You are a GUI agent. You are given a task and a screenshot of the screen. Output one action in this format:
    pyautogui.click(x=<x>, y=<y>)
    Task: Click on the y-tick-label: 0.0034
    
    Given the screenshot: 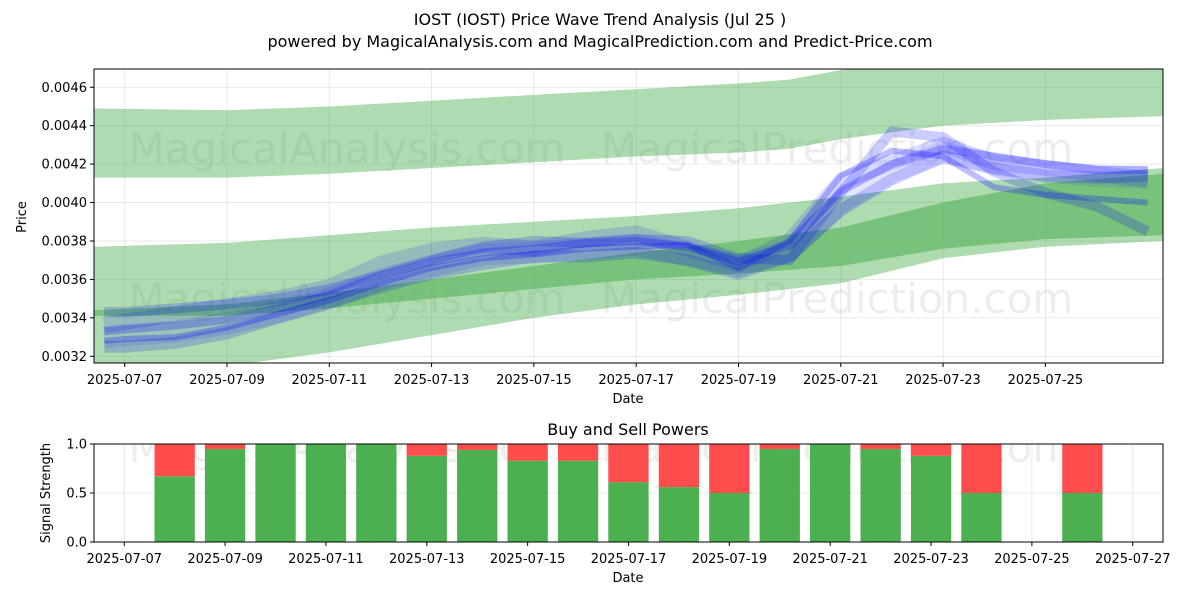 What is the action you would take?
    pyautogui.click(x=65, y=318)
    